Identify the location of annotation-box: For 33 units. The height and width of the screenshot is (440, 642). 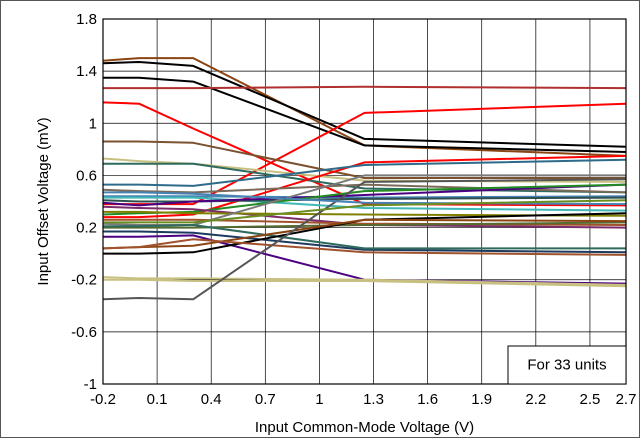
(567, 365).